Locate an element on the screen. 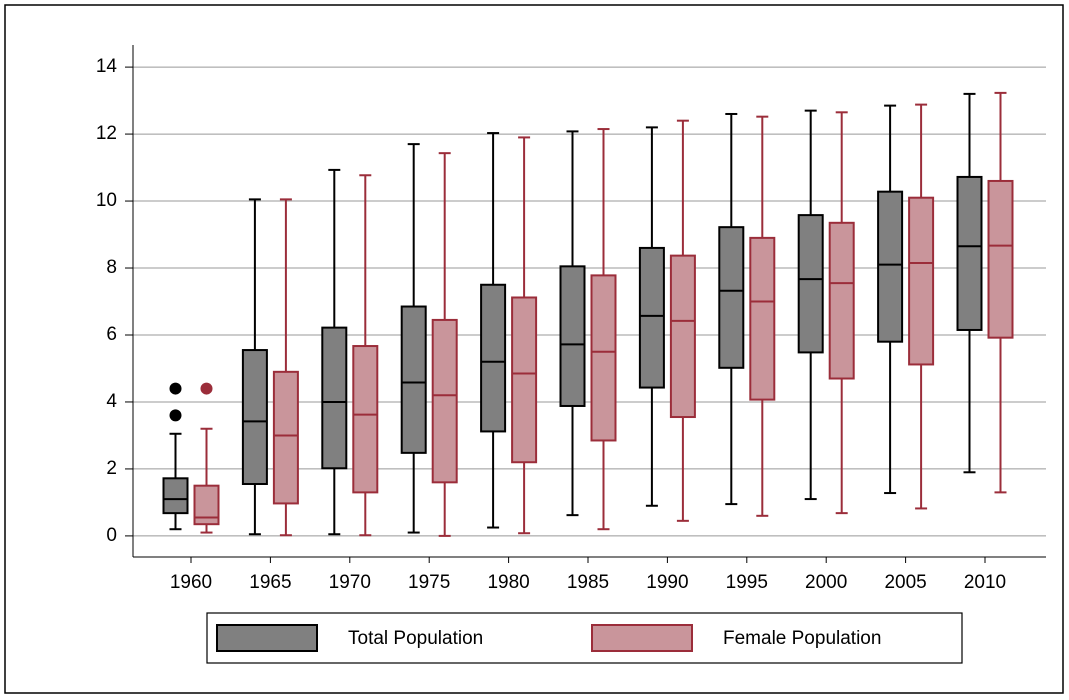 The height and width of the screenshot is (700, 1069). legend-label: Total Population is located at coordinates (415, 638).